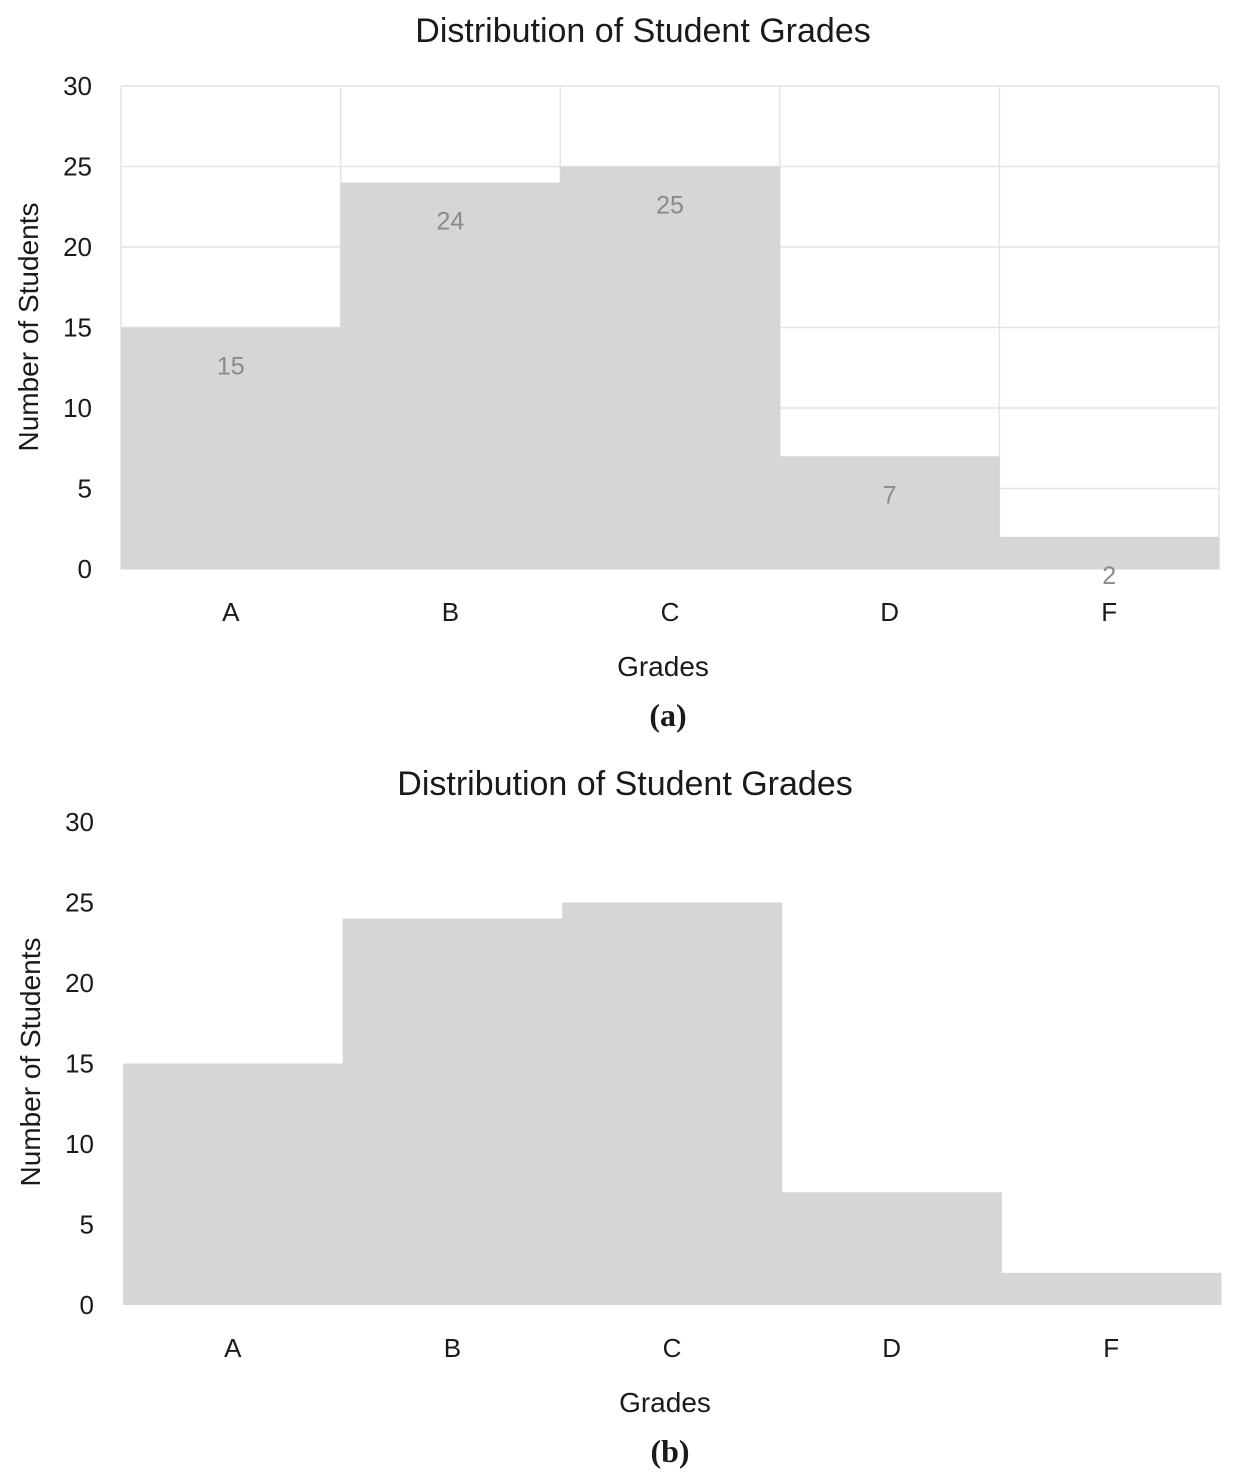  I want to click on data-label-B: 24, so click(450, 222).